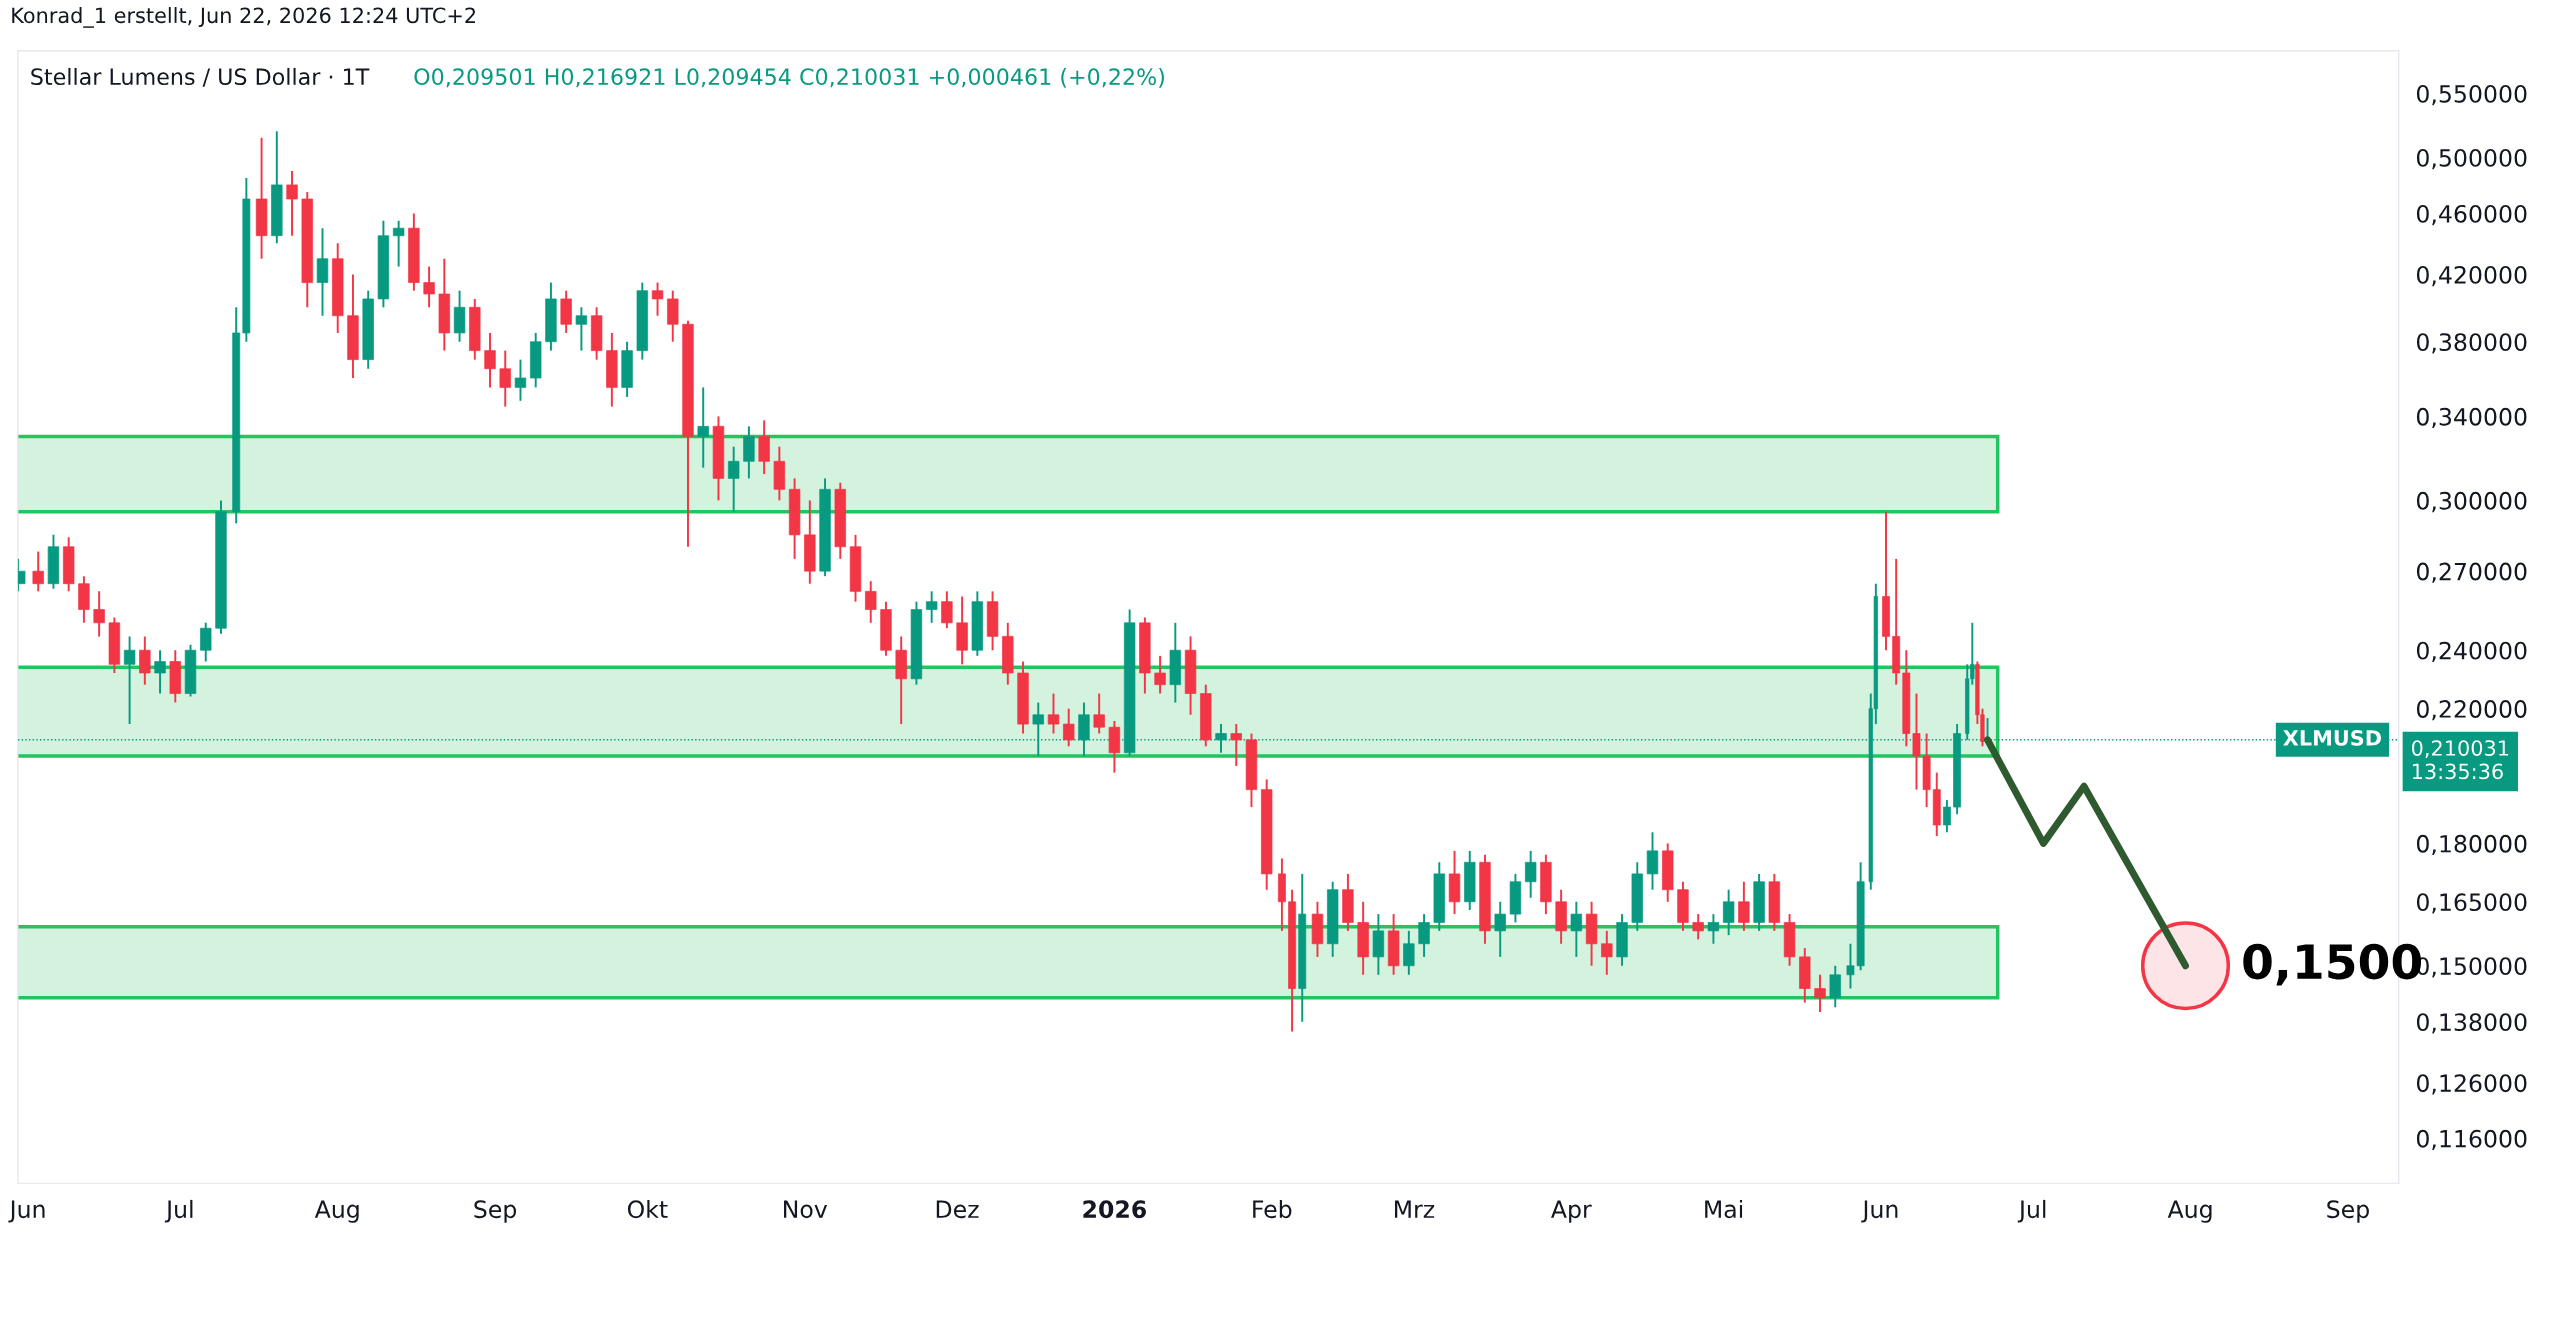  What do you see at coordinates (200, 77) in the screenshot?
I see `text: Stellar Lumens / US Dollar · 1T` at bounding box center [200, 77].